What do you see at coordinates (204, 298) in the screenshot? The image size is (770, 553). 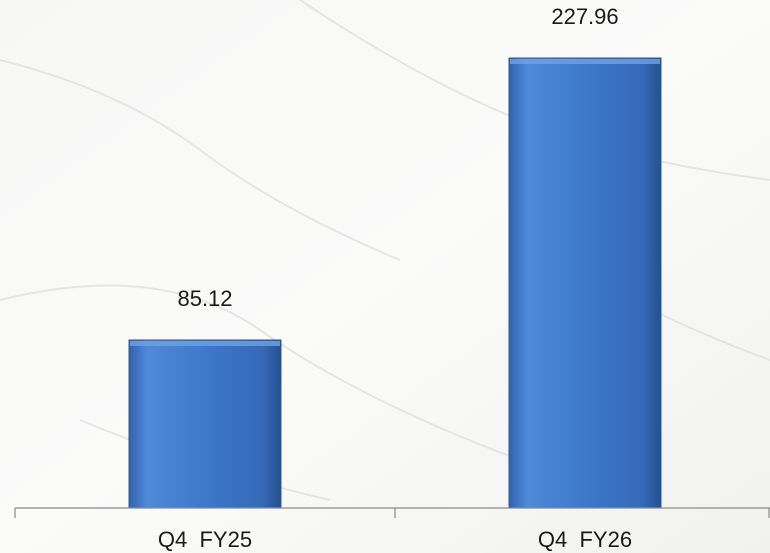 I see `value-label: 85.12` at bounding box center [204, 298].